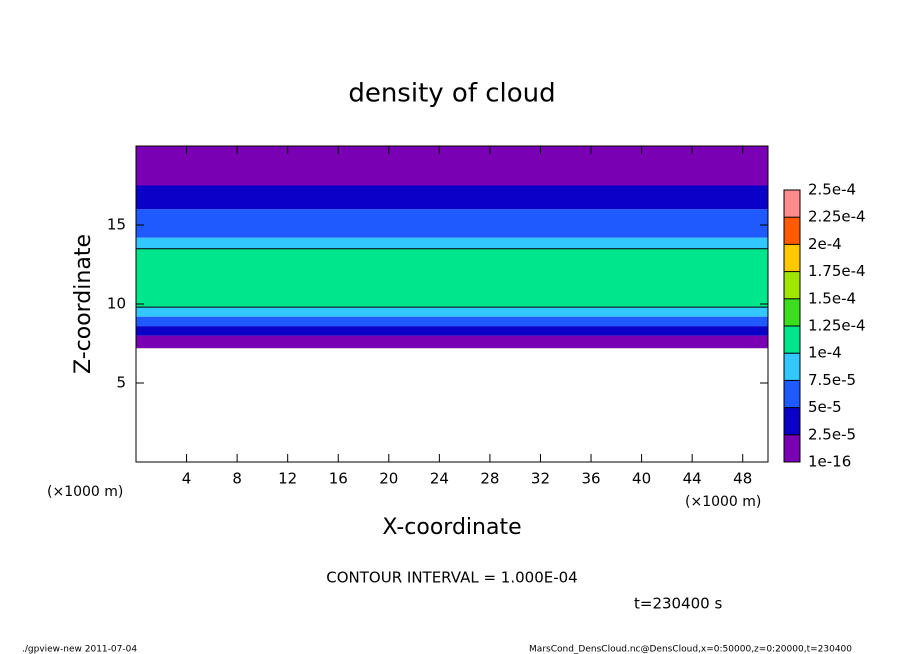 This screenshot has height=654, width=904. I want to click on colorbar-label: 5e-5, so click(825, 407).